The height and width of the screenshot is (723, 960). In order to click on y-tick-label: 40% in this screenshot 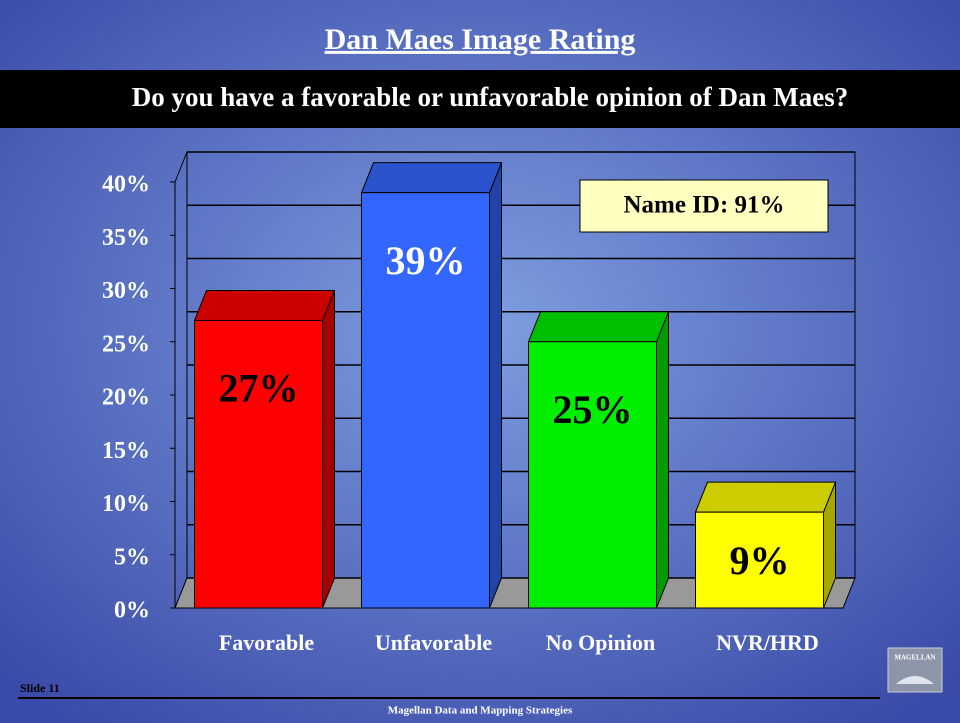, I will do `click(126, 185)`.